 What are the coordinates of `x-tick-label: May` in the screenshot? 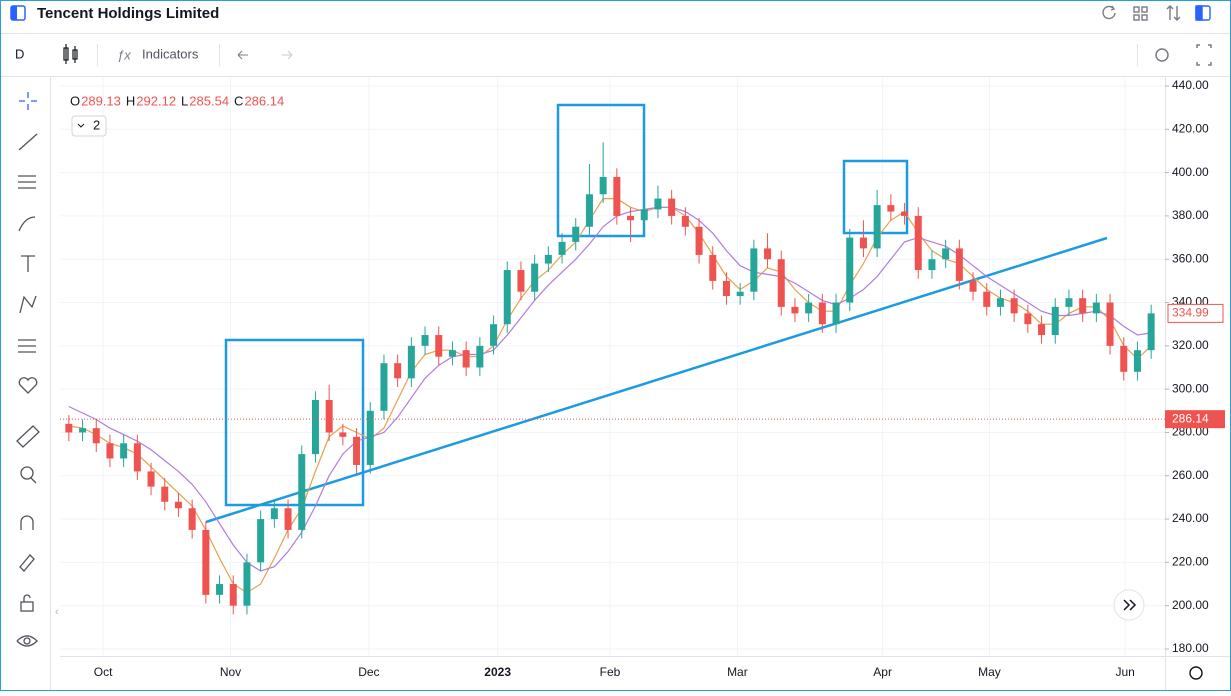 It's located at (989, 672).